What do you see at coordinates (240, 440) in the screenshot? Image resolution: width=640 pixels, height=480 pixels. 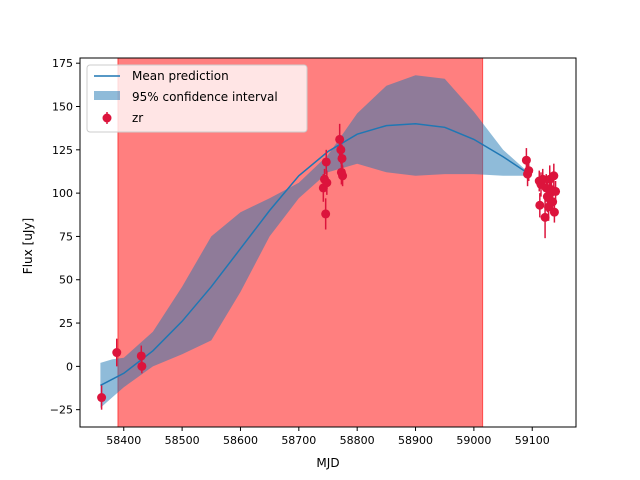 I see `x-tick-label: 58600` at bounding box center [240, 440].